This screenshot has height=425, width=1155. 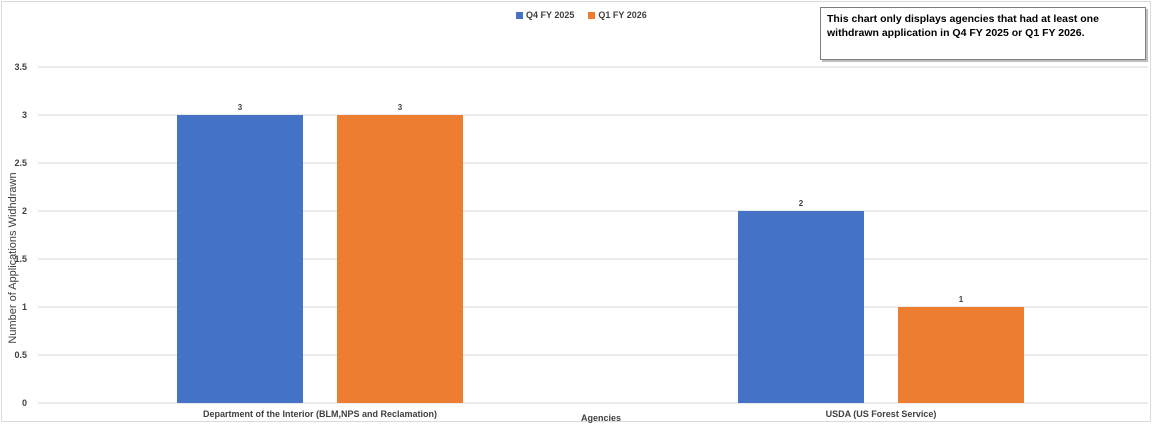 I want to click on y-tick-label: 0.5, so click(x=20, y=355).